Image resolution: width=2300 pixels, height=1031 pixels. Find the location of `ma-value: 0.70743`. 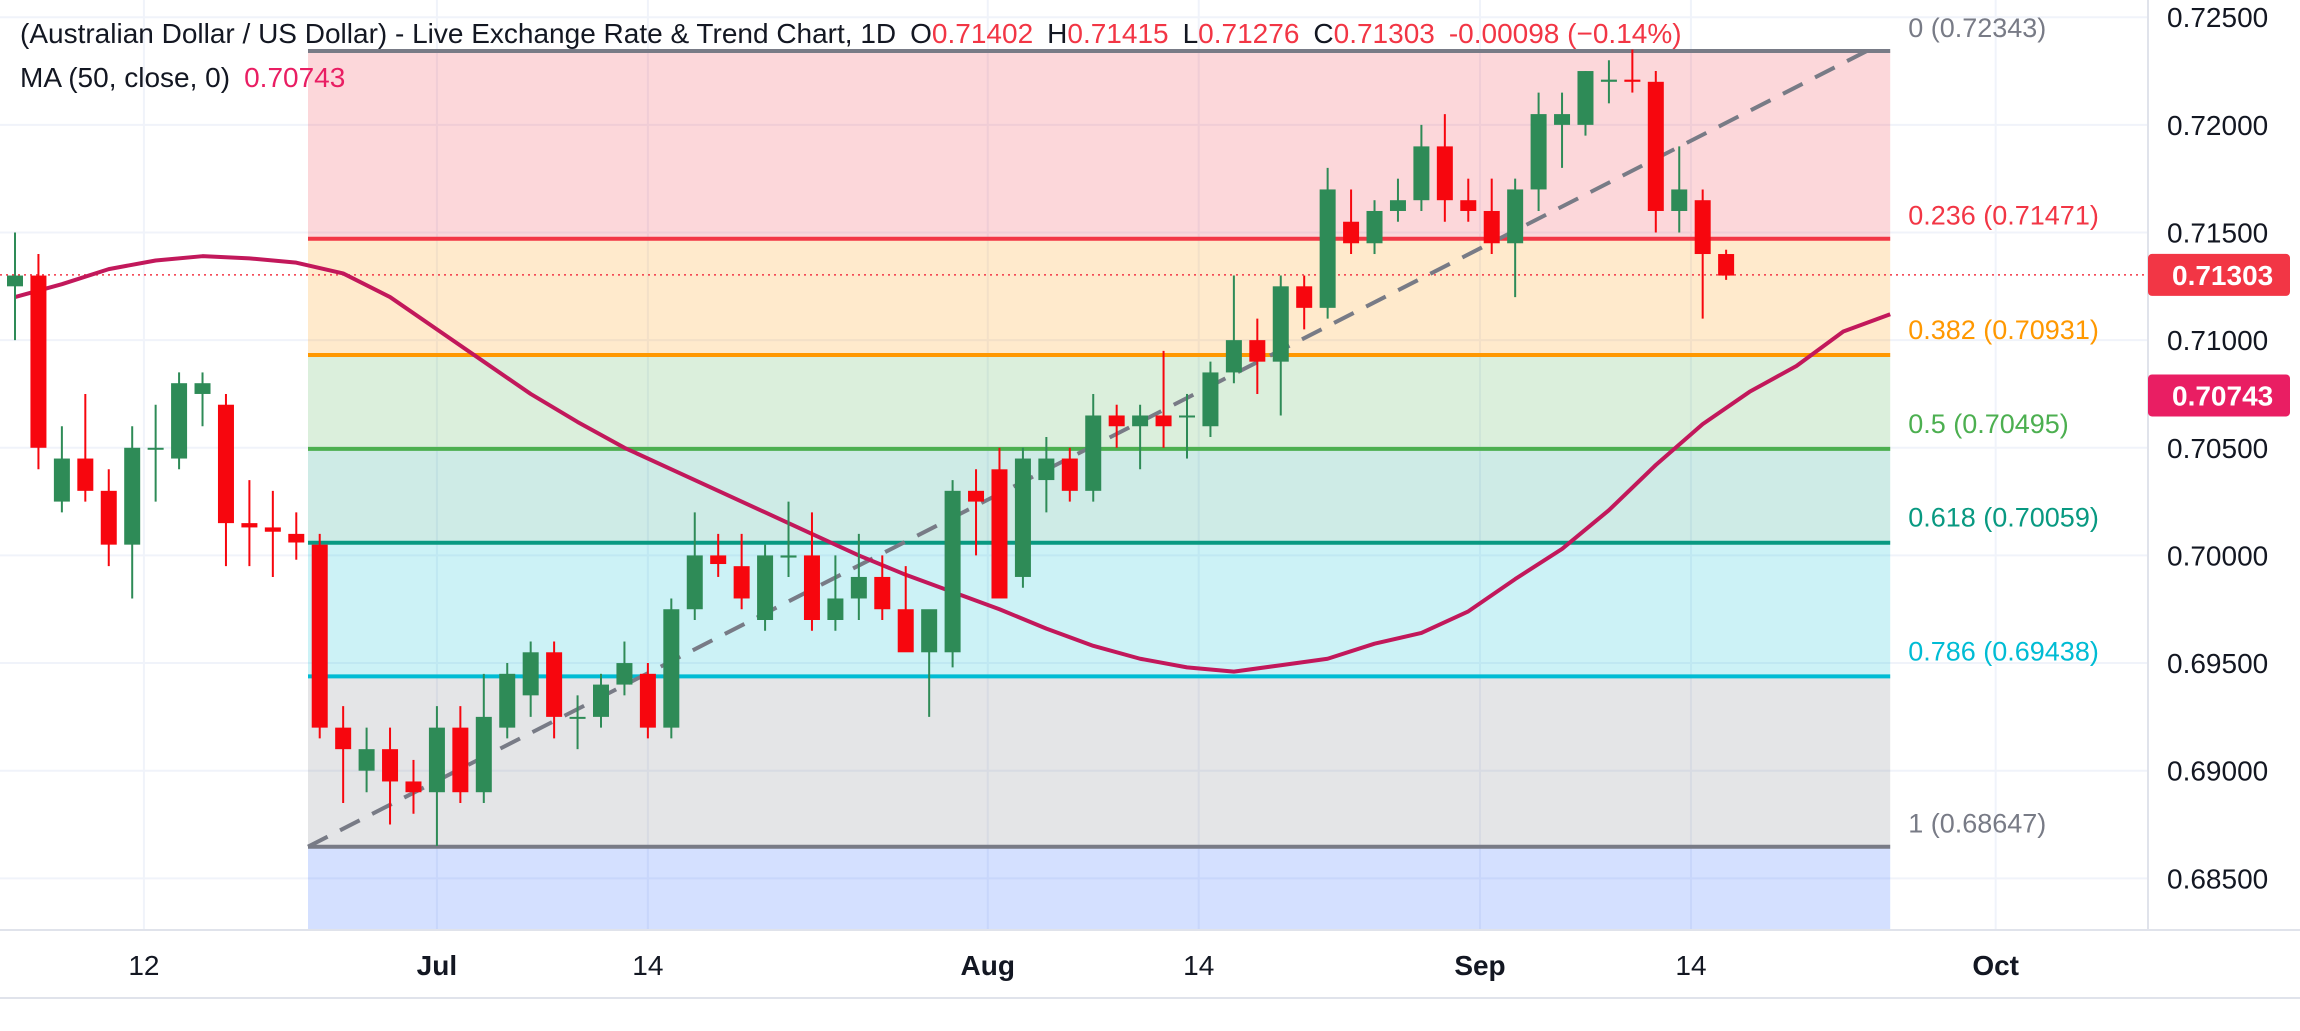

ma-value: 0.70743 is located at coordinates (295, 77).